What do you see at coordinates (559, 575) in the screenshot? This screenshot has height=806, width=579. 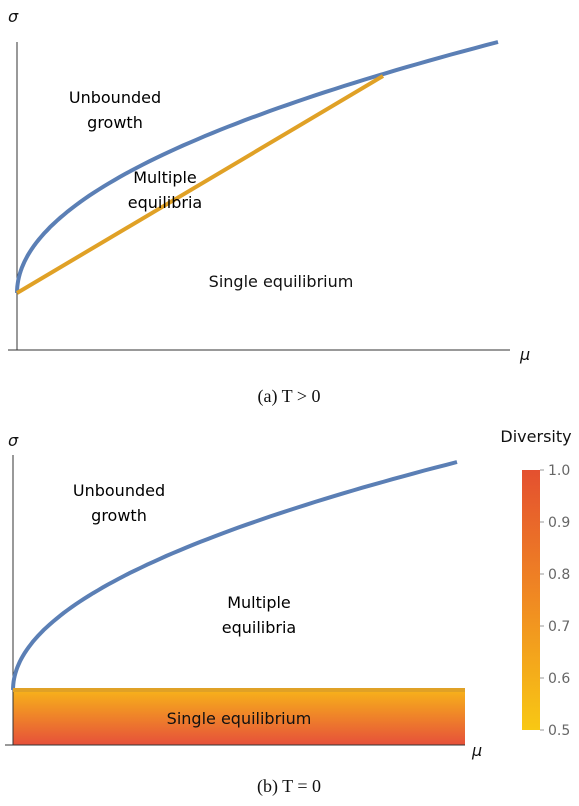 I see `colorbar-tick-label: 0.8` at bounding box center [559, 575].